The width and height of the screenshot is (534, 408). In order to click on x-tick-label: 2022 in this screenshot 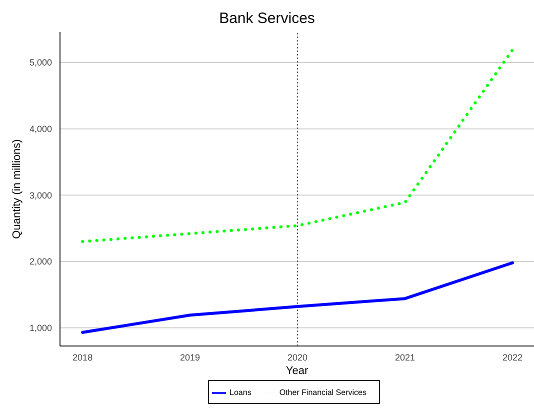, I will do `click(512, 357)`.